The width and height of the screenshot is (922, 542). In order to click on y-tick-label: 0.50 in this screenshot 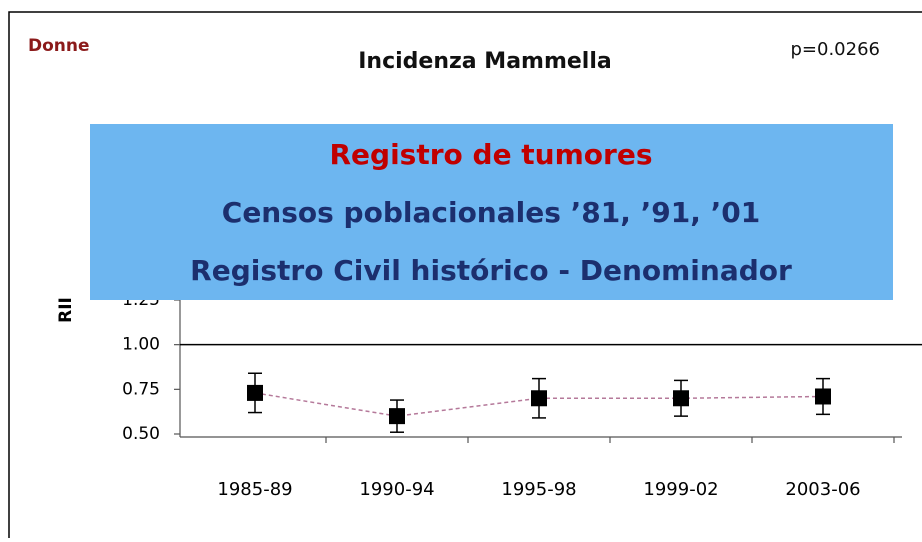, I will do `click(141, 434)`.